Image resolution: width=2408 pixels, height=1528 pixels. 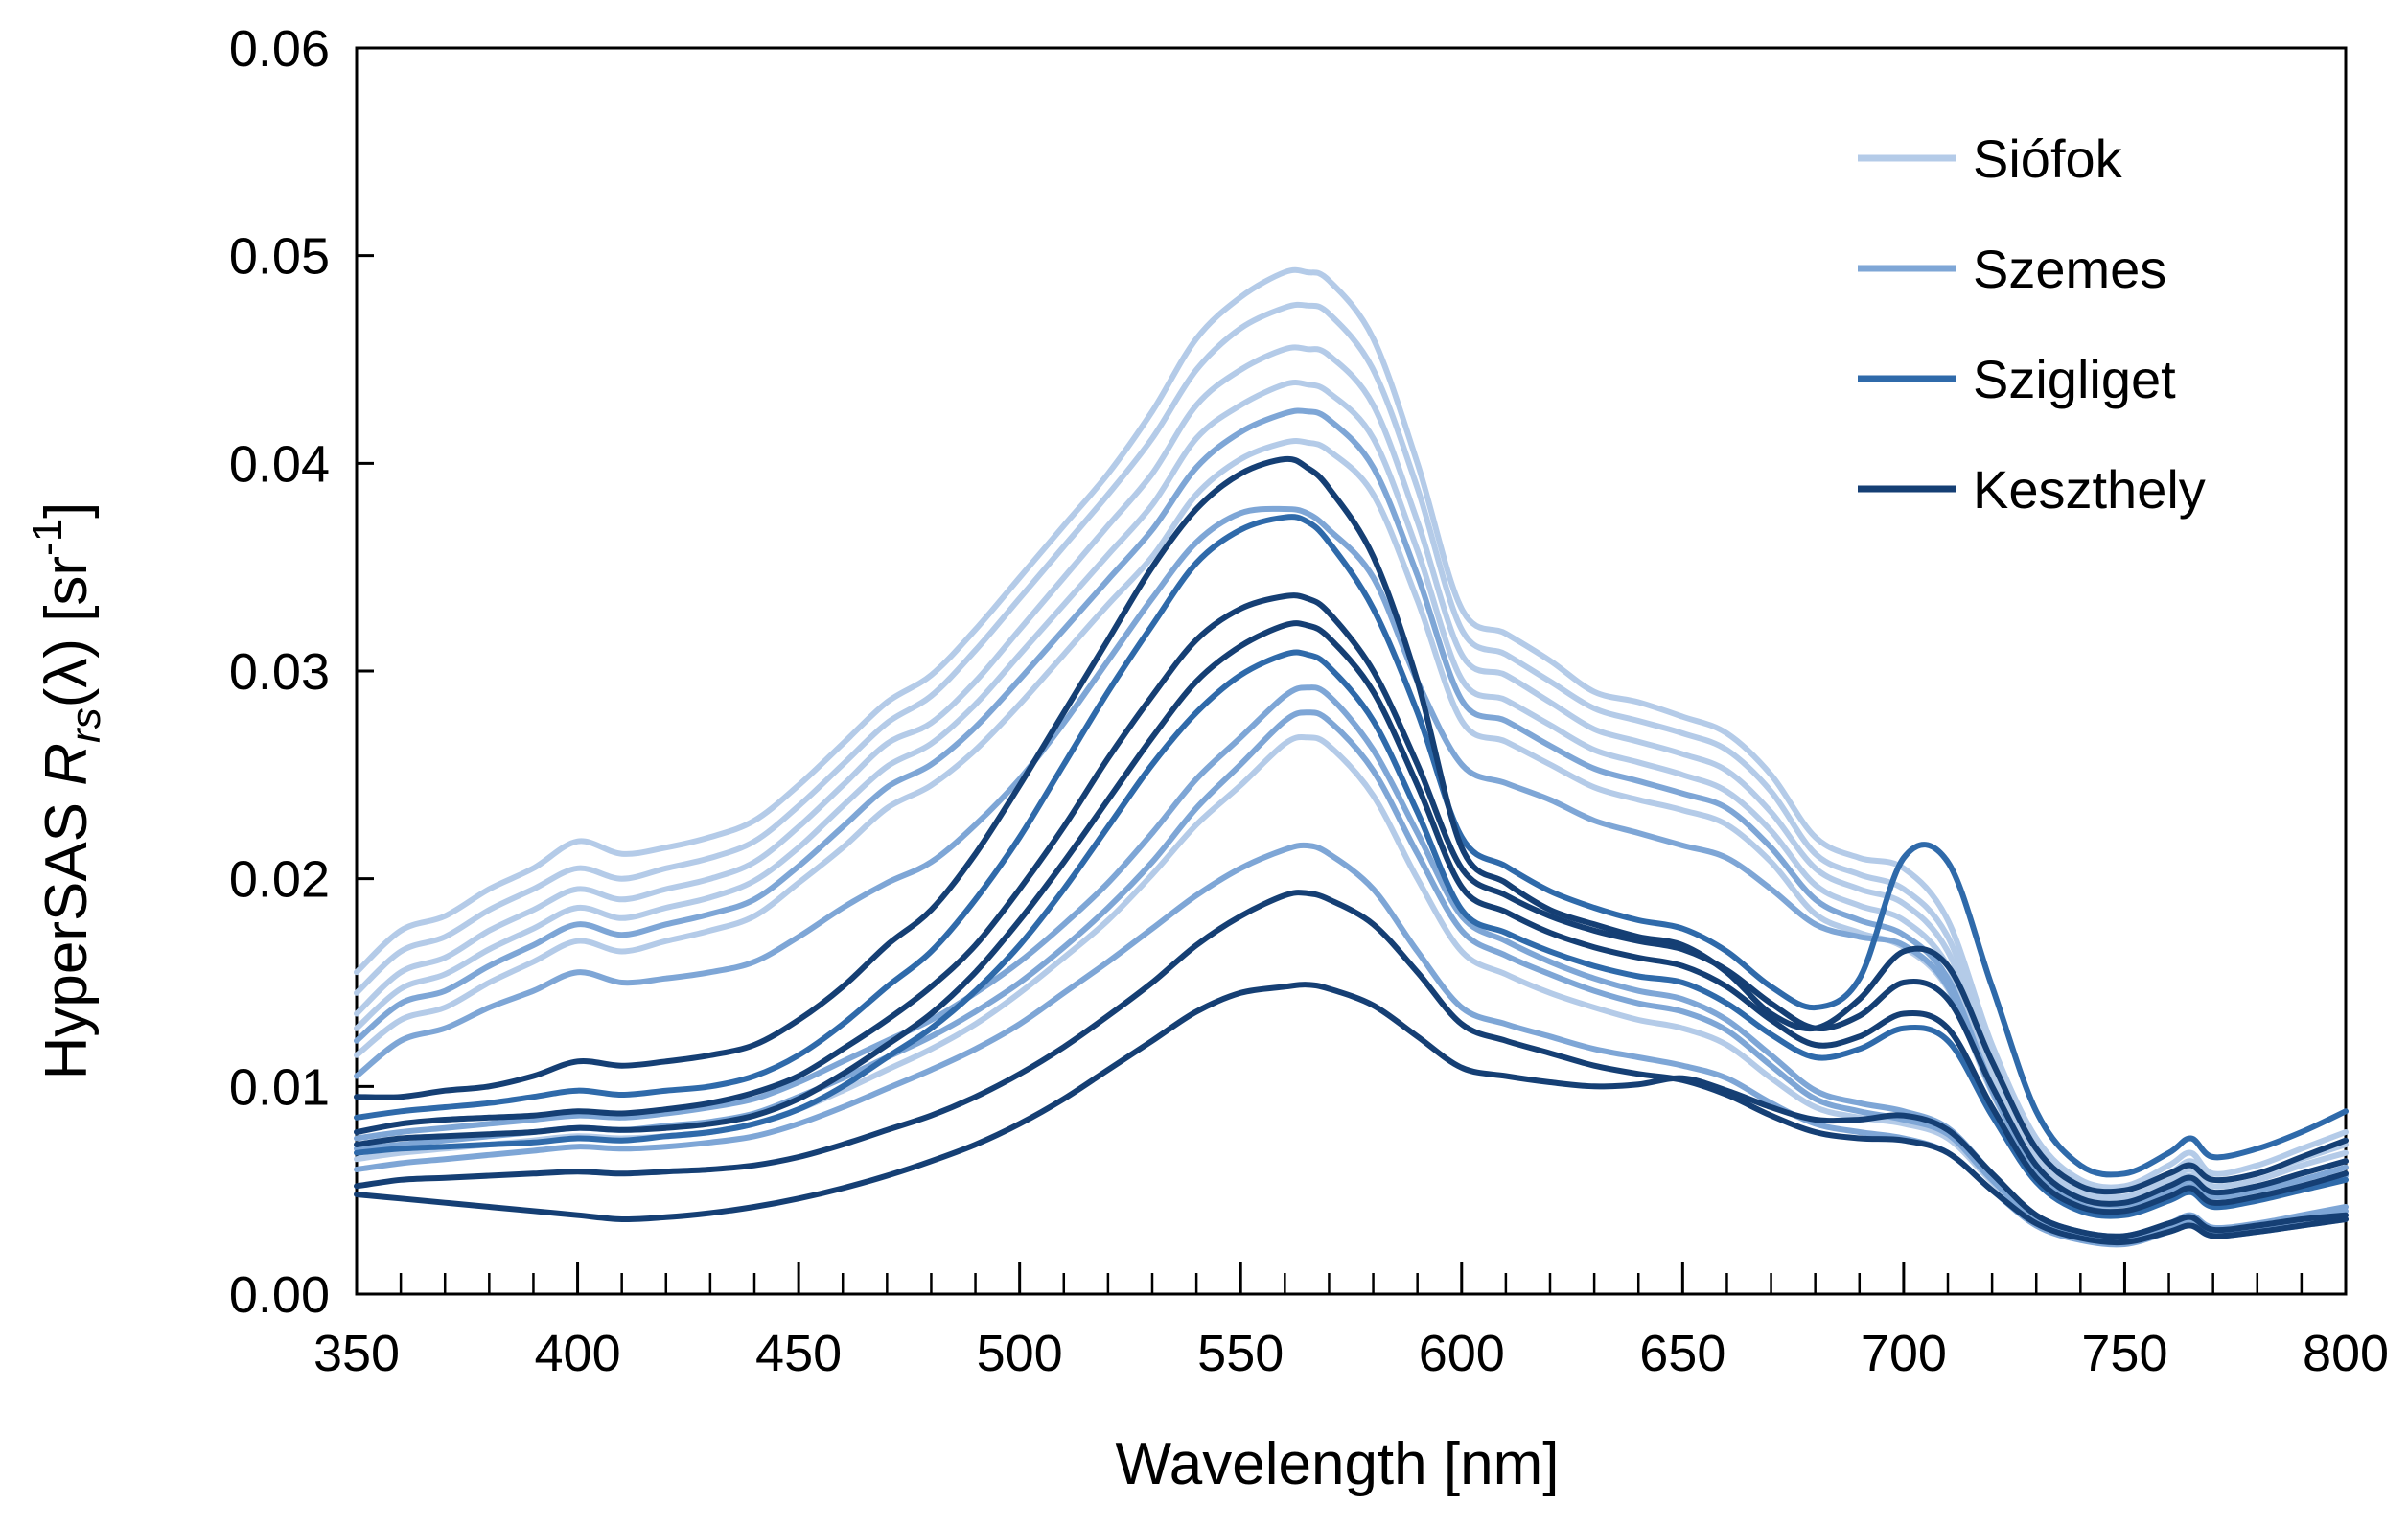 I want to click on y-tick-label: 0.00, so click(x=279, y=1295).